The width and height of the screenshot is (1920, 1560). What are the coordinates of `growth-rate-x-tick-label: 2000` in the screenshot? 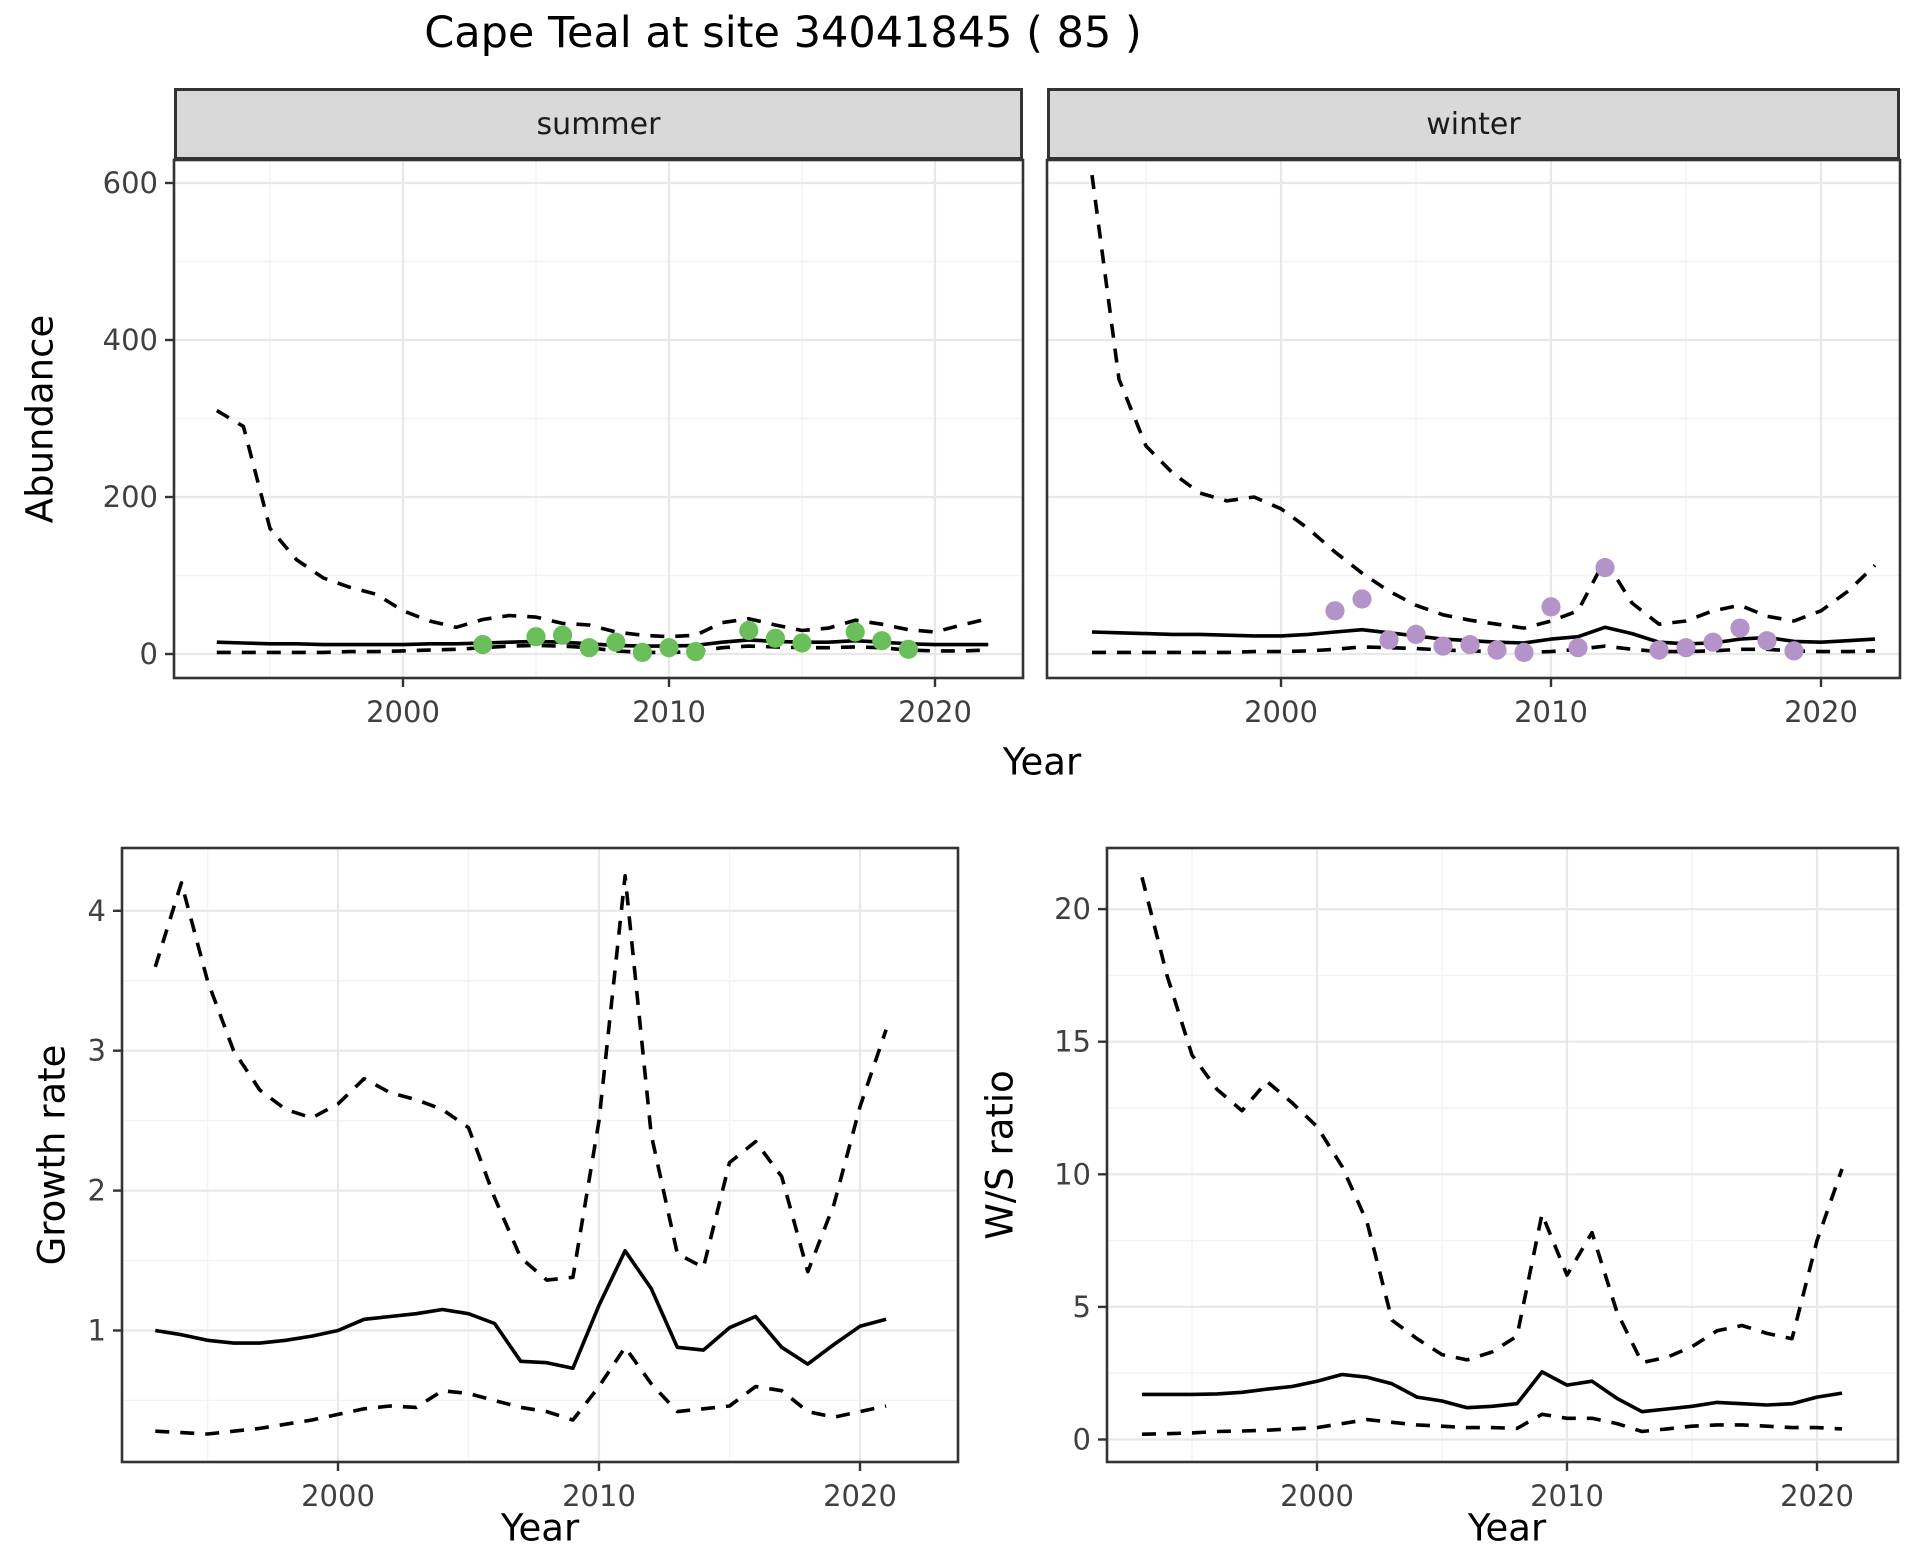 It's located at (338, 1496).